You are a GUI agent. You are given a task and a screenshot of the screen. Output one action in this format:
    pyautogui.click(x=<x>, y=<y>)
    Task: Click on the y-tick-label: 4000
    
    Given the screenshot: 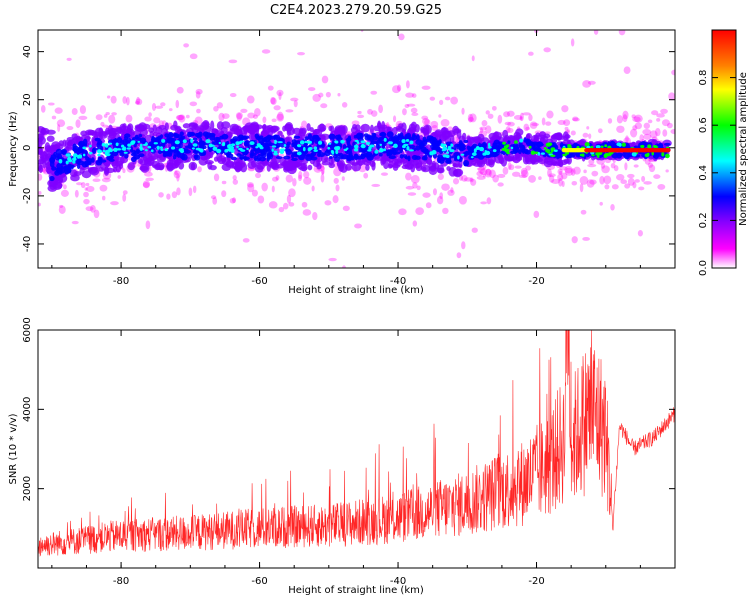 What is the action you would take?
    pyautogui.click(x=27, y=409)
    